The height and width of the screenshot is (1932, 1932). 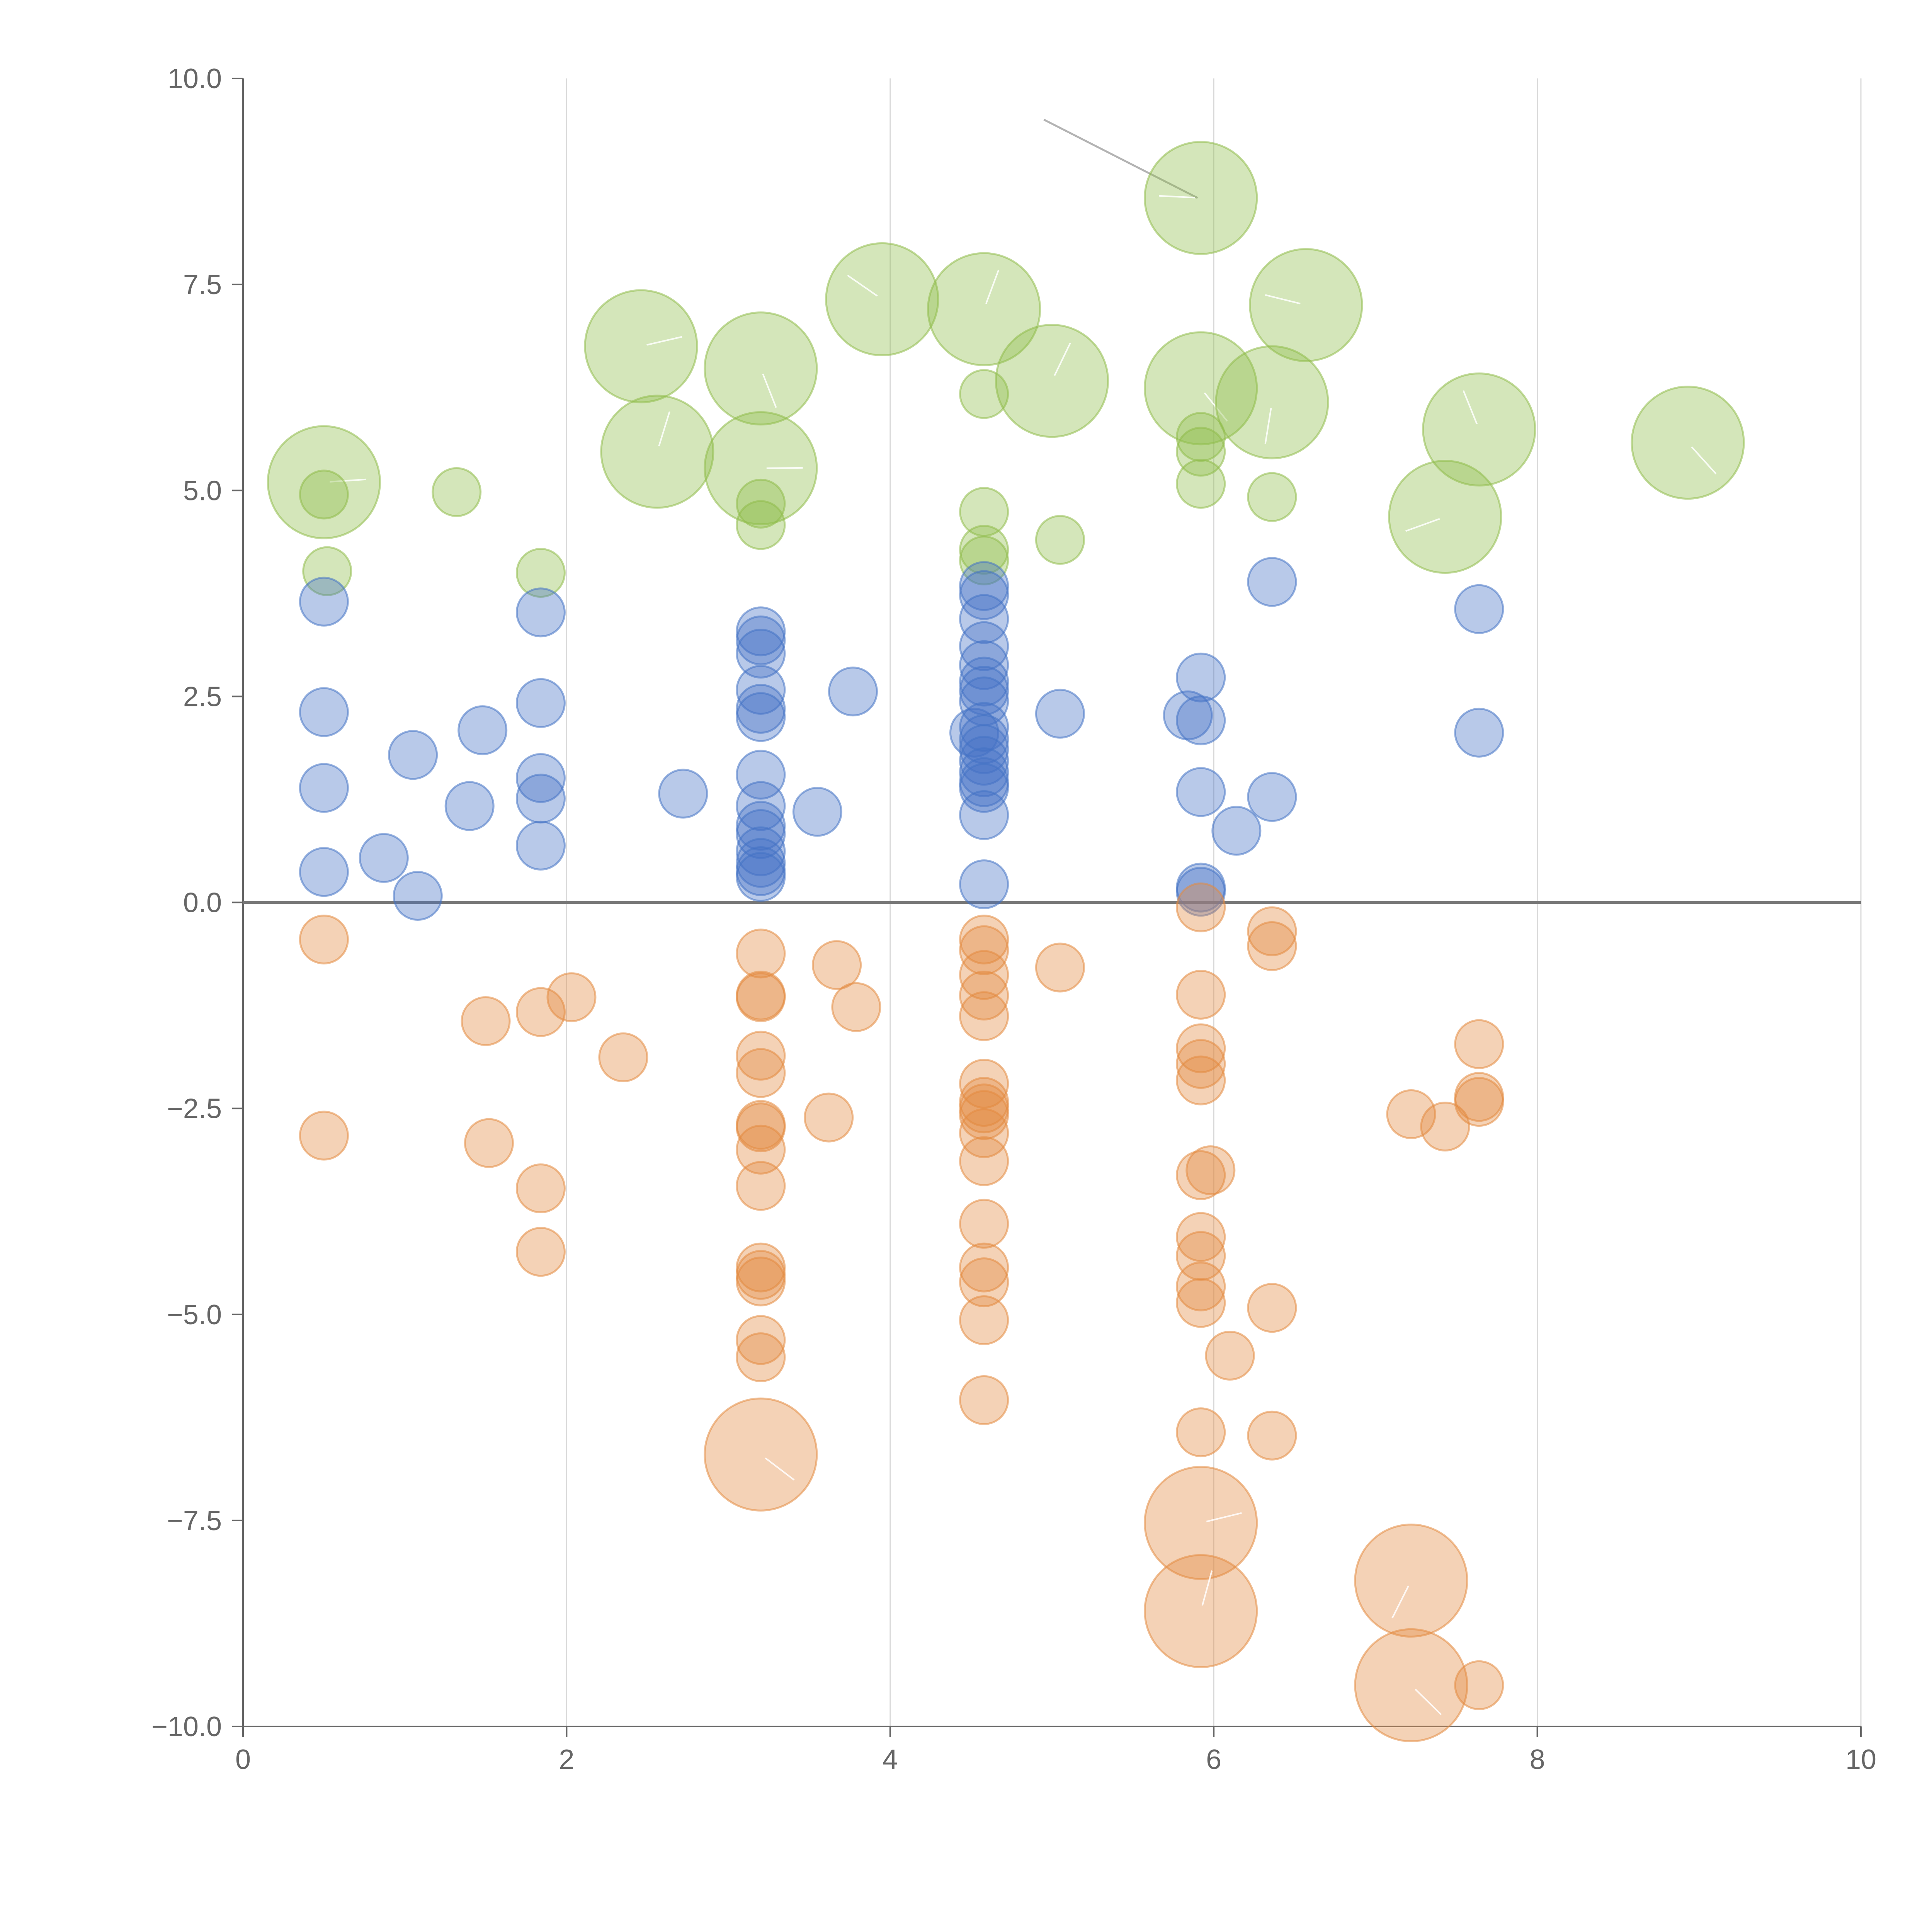 What do you see at coordinates (194, 1314) in the screenshot?
I see `y-tick-label: −5.0` at bounding box center [194, 1314].